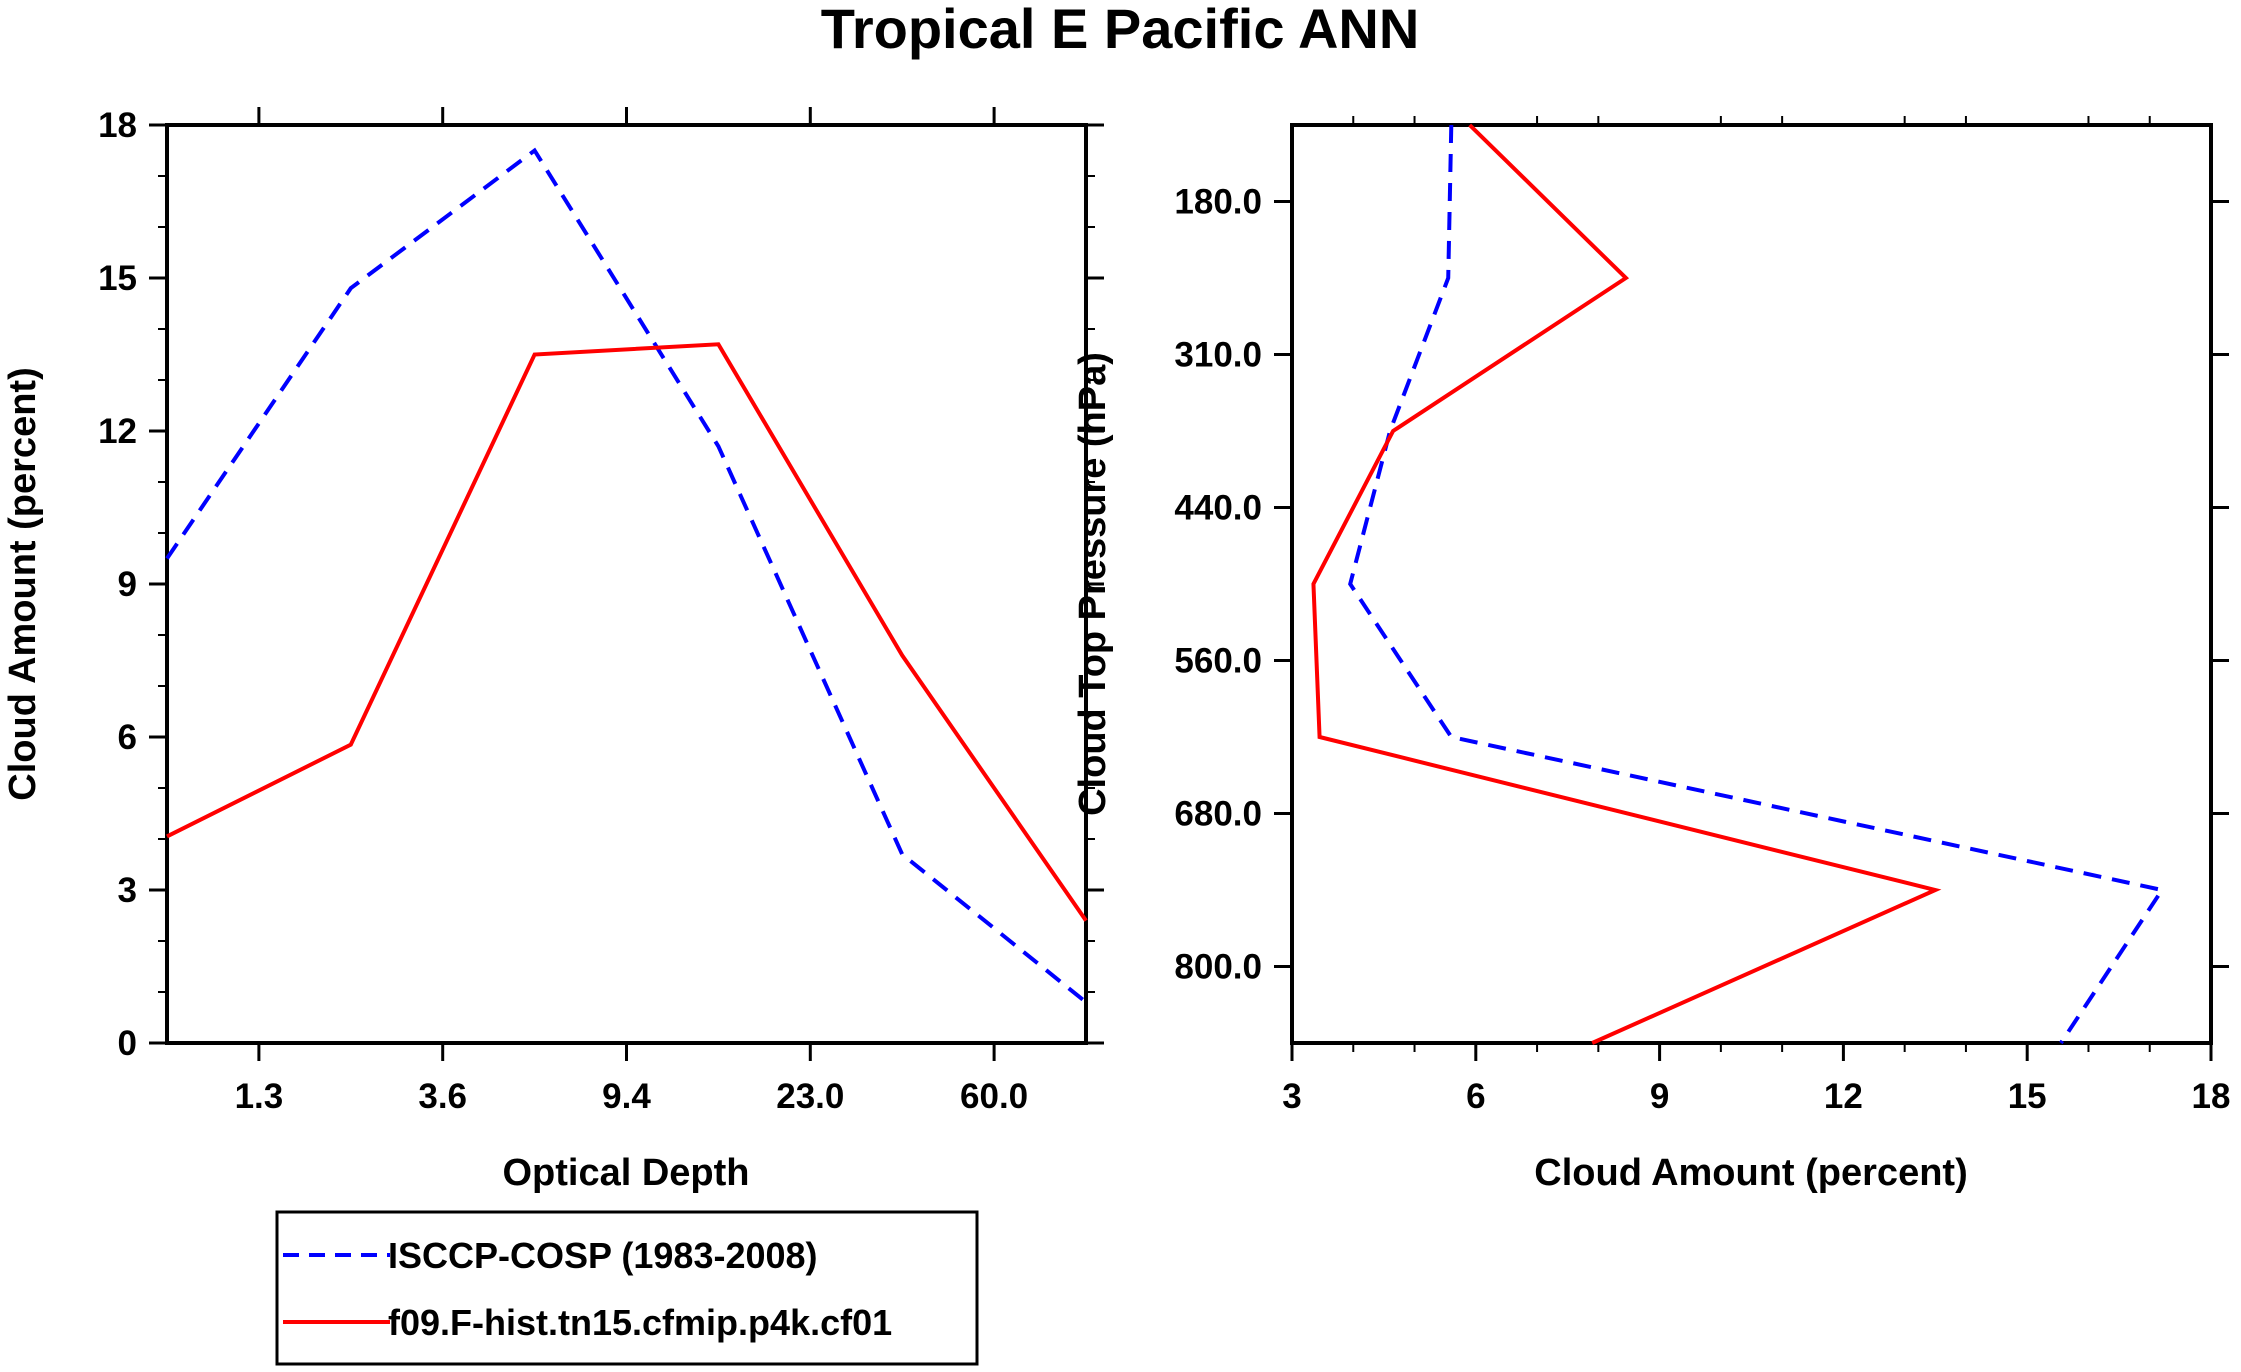 The width and height of the screenshot is (2241, 1372). What do you see at coordinates (442, 1096) in the screenshot?
I see `left-xtick-label: 3.6` at bounding box center [442, 1096].